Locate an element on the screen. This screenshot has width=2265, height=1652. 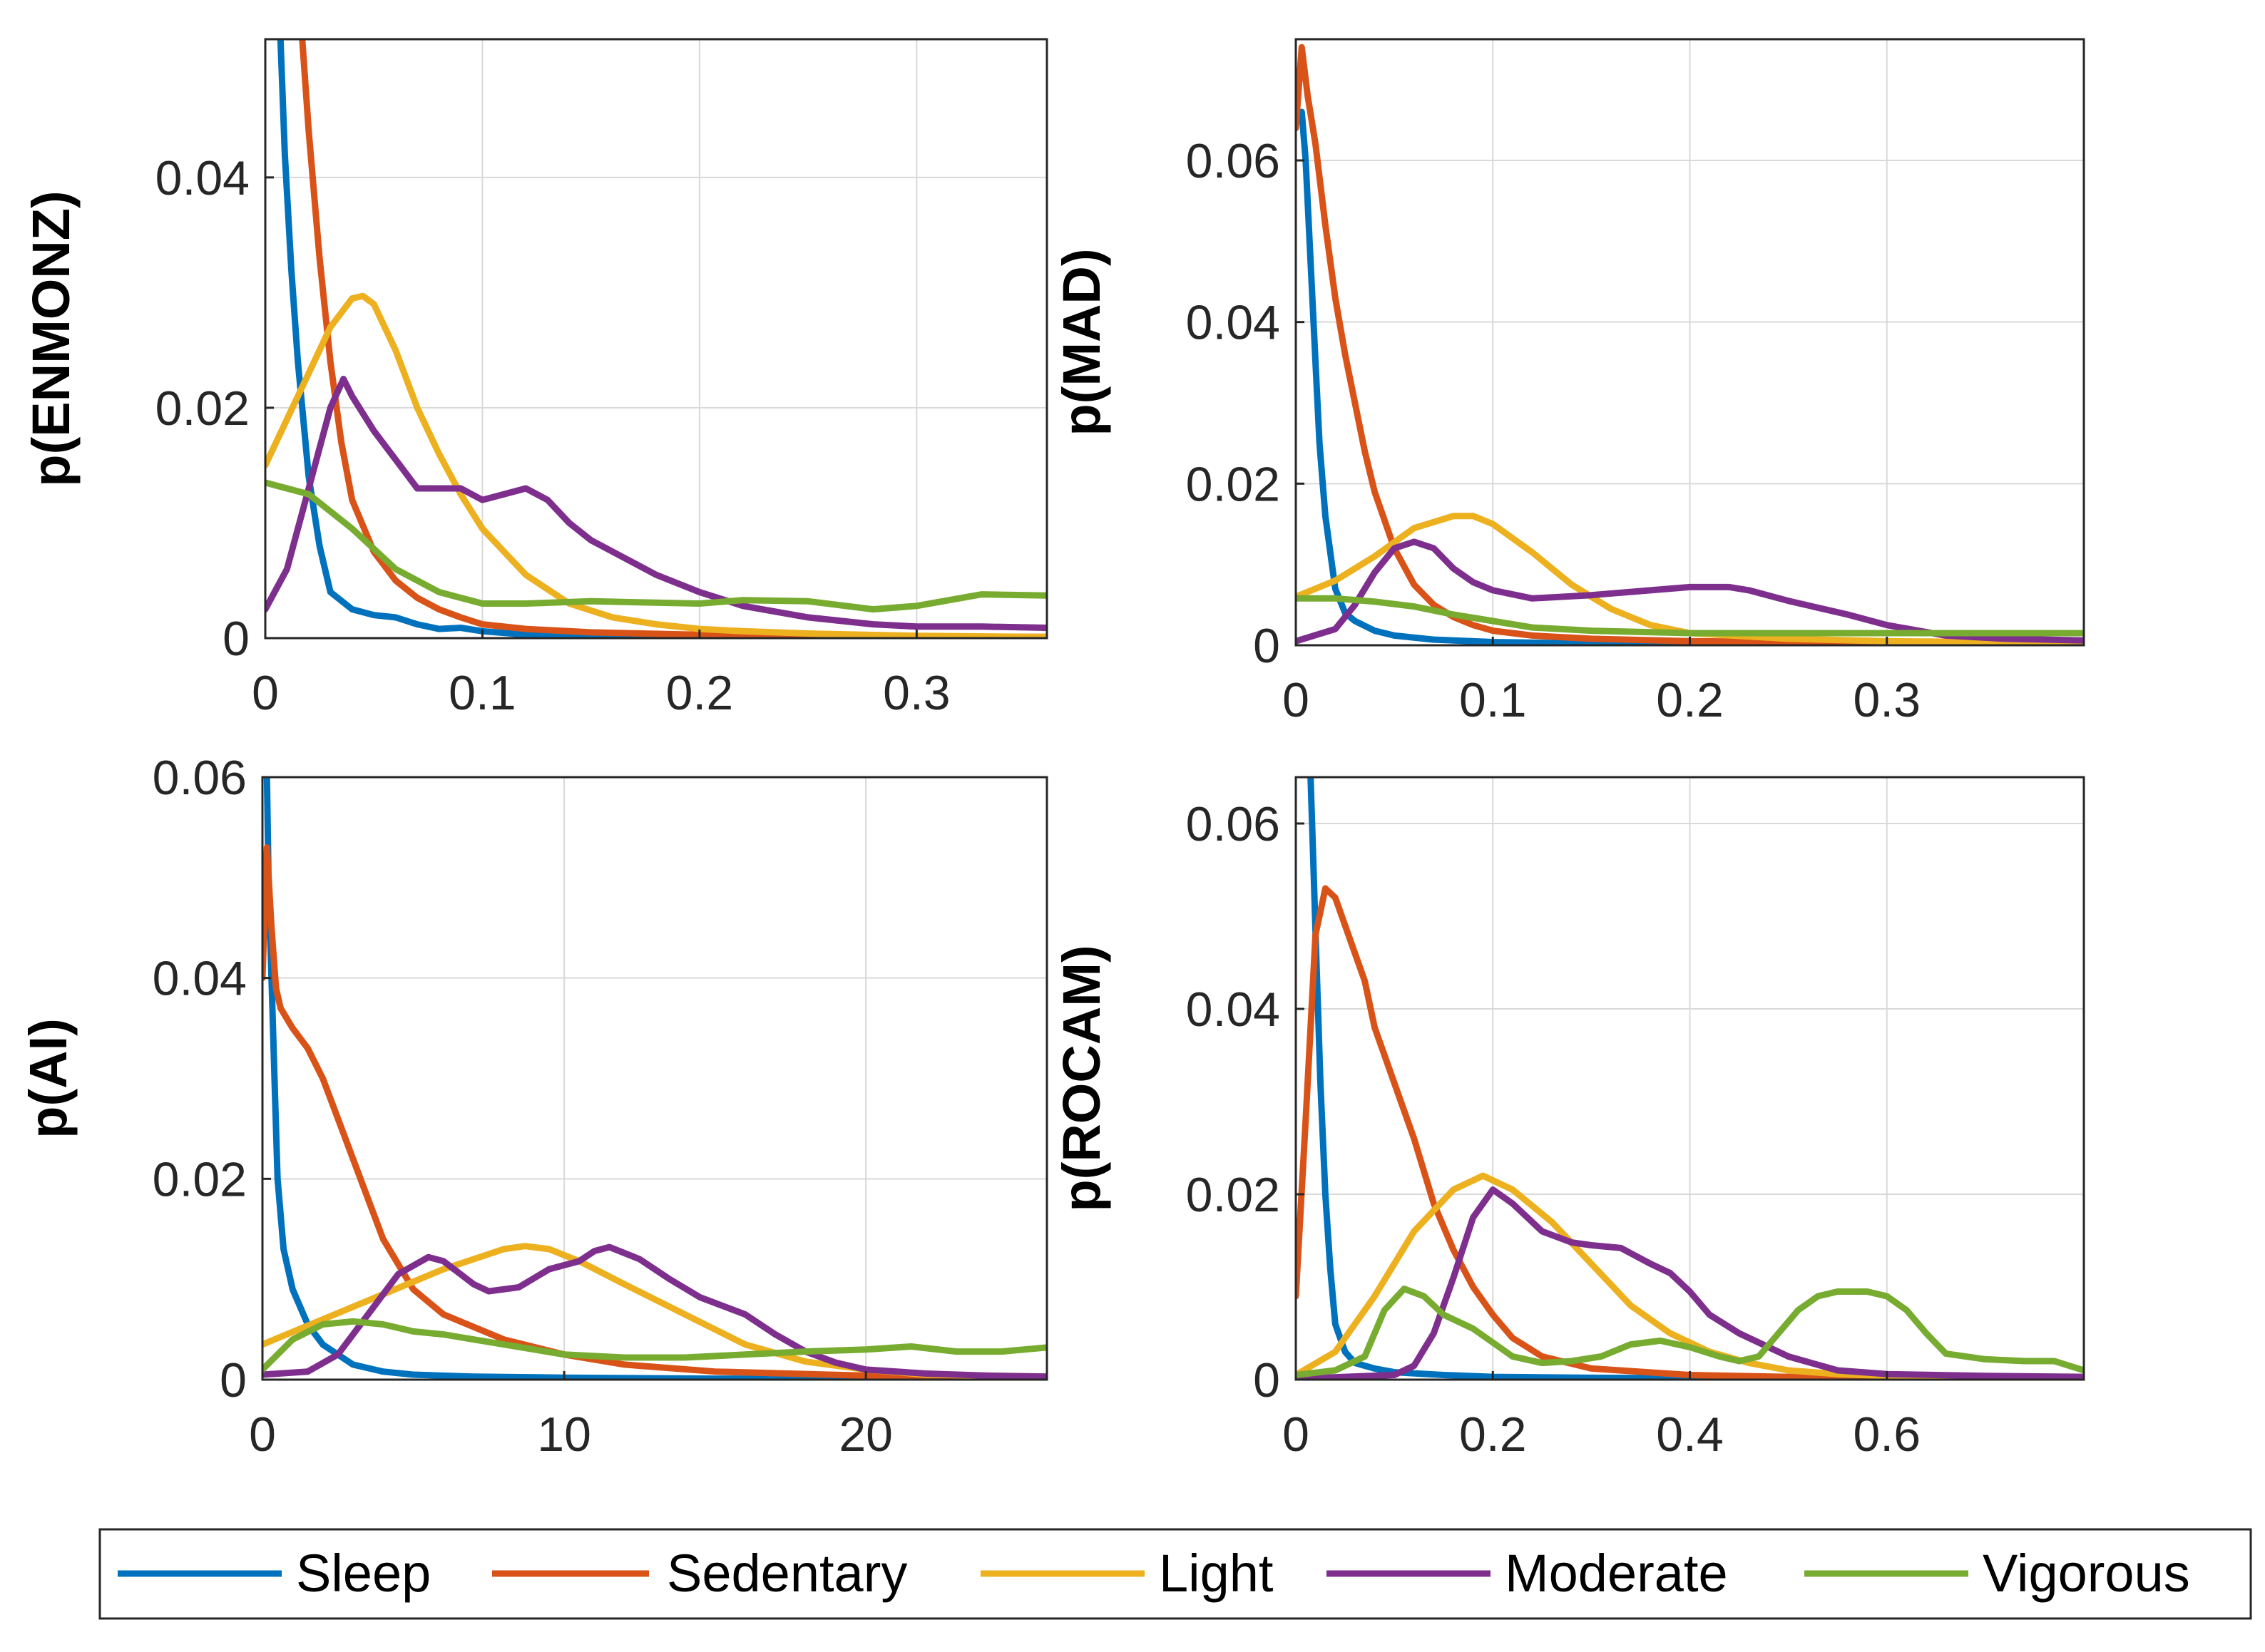
legend-label-sedentary: Sedentary is located at coordinates (787, 1573).